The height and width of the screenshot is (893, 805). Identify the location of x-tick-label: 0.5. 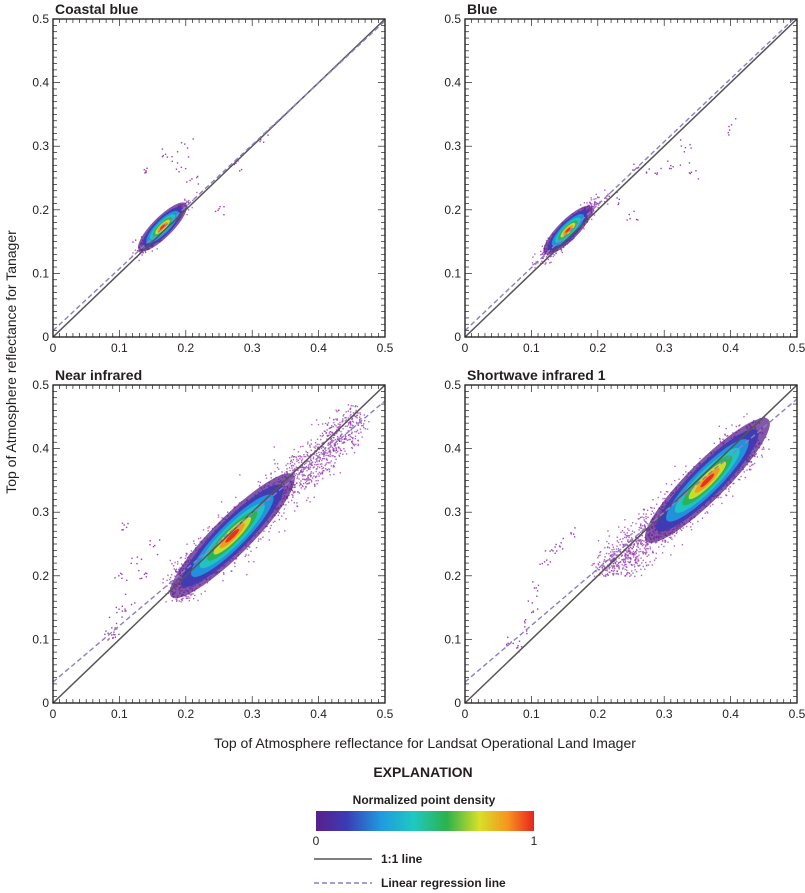
(797, 714).